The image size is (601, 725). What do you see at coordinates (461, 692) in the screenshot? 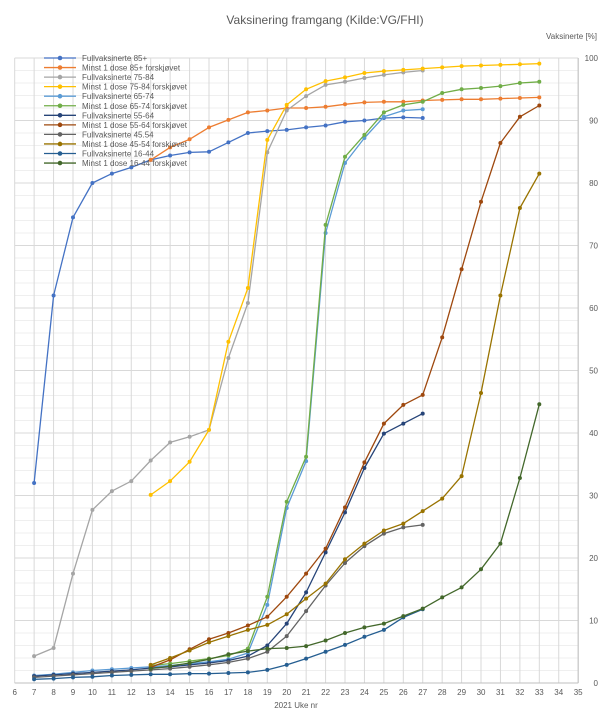
I see `x-tick-label: 29` at bounding box center [461, 692].